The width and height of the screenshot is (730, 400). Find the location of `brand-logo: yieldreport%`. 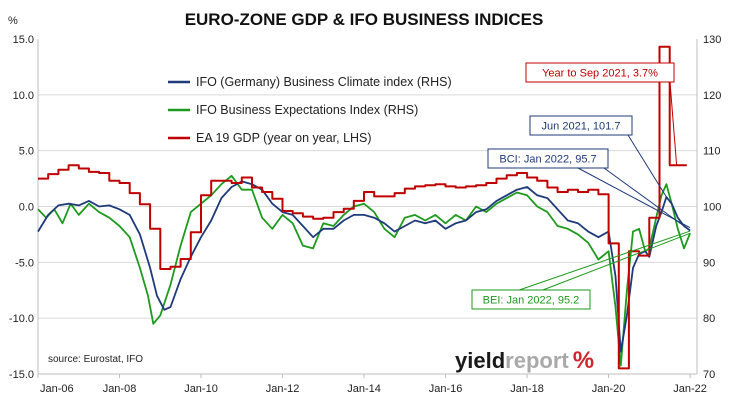

brand-logo: yieldreport% is located at coordinates (524, 360).